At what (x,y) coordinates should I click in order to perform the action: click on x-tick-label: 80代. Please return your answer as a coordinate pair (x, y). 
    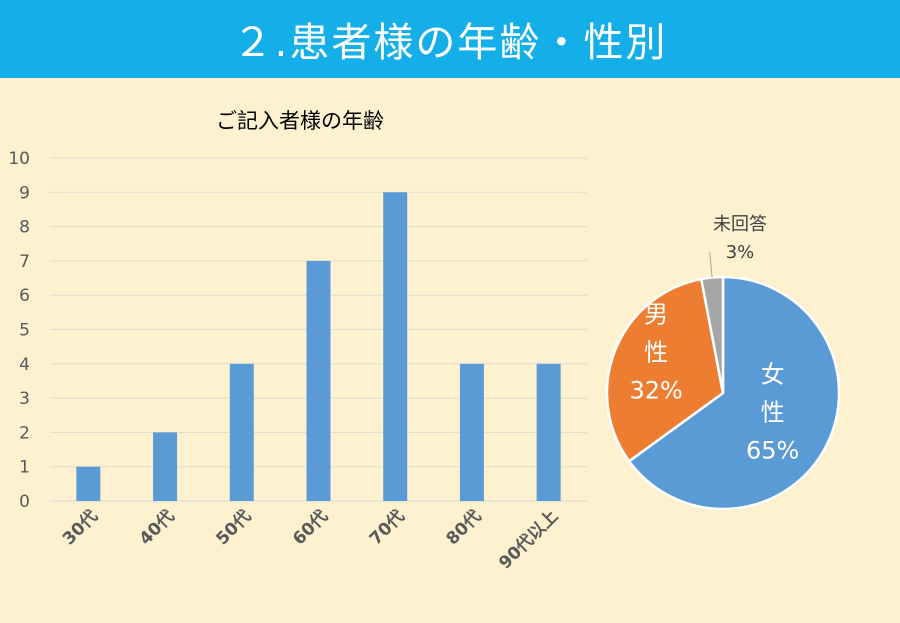
    Looking at the image, I should click on (464, 528).